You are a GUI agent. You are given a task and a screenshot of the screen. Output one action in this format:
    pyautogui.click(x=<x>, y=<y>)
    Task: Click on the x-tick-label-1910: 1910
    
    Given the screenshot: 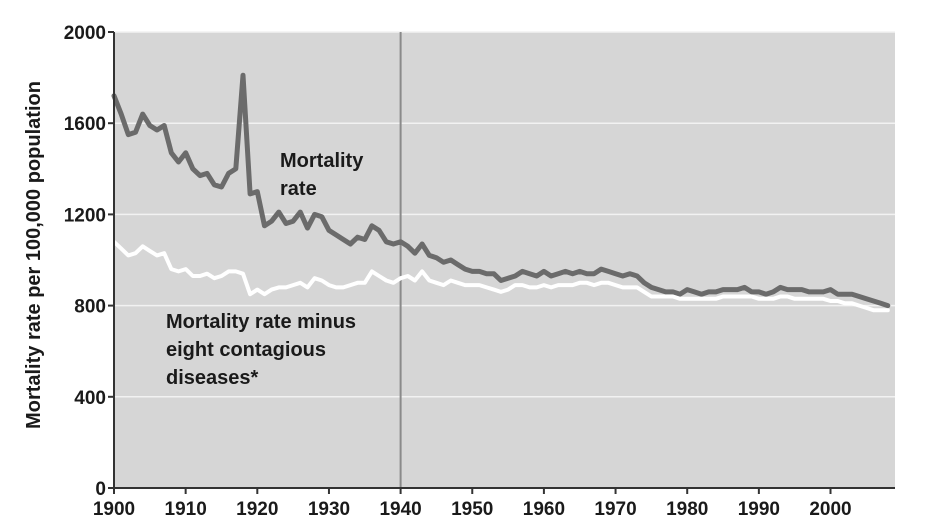 What is the action you would take?
    pyautogui.click(x=186, y=509)
    